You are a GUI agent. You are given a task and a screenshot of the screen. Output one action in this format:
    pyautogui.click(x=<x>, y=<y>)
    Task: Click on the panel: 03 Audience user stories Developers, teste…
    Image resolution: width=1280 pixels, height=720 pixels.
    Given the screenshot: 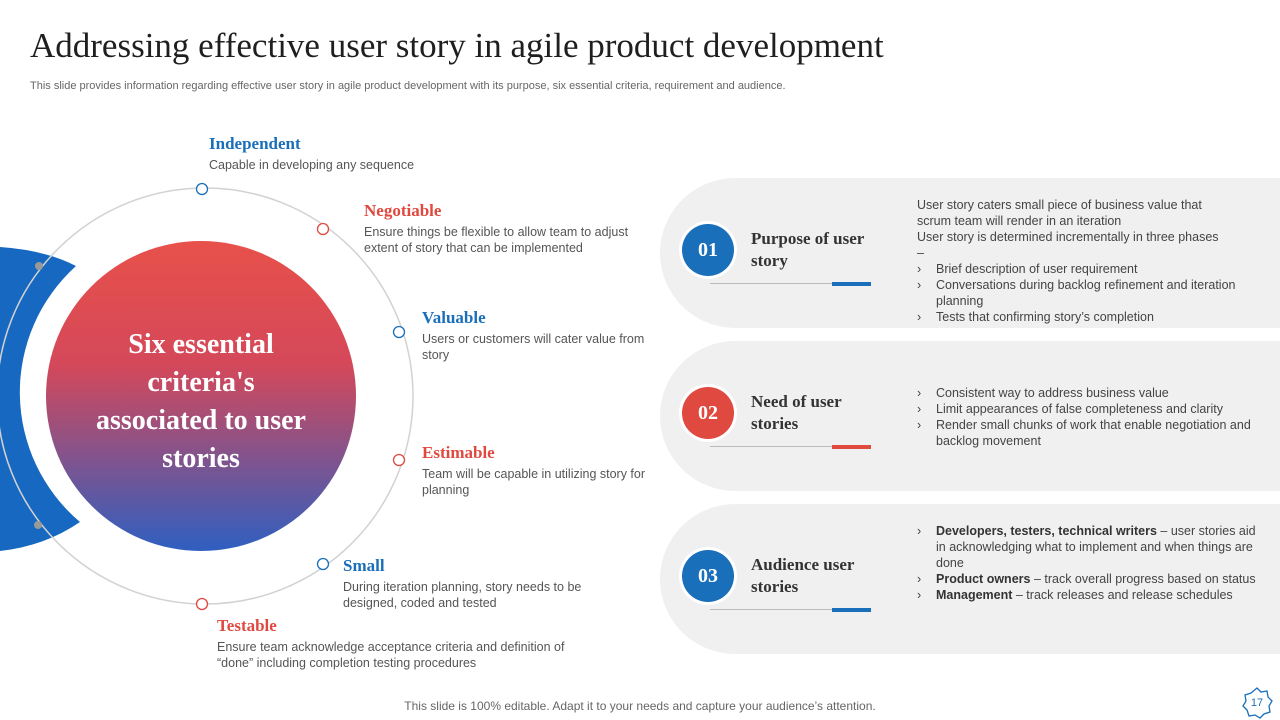 What is the action you would take?
    pyautogui.click(x=970, y=579)
    